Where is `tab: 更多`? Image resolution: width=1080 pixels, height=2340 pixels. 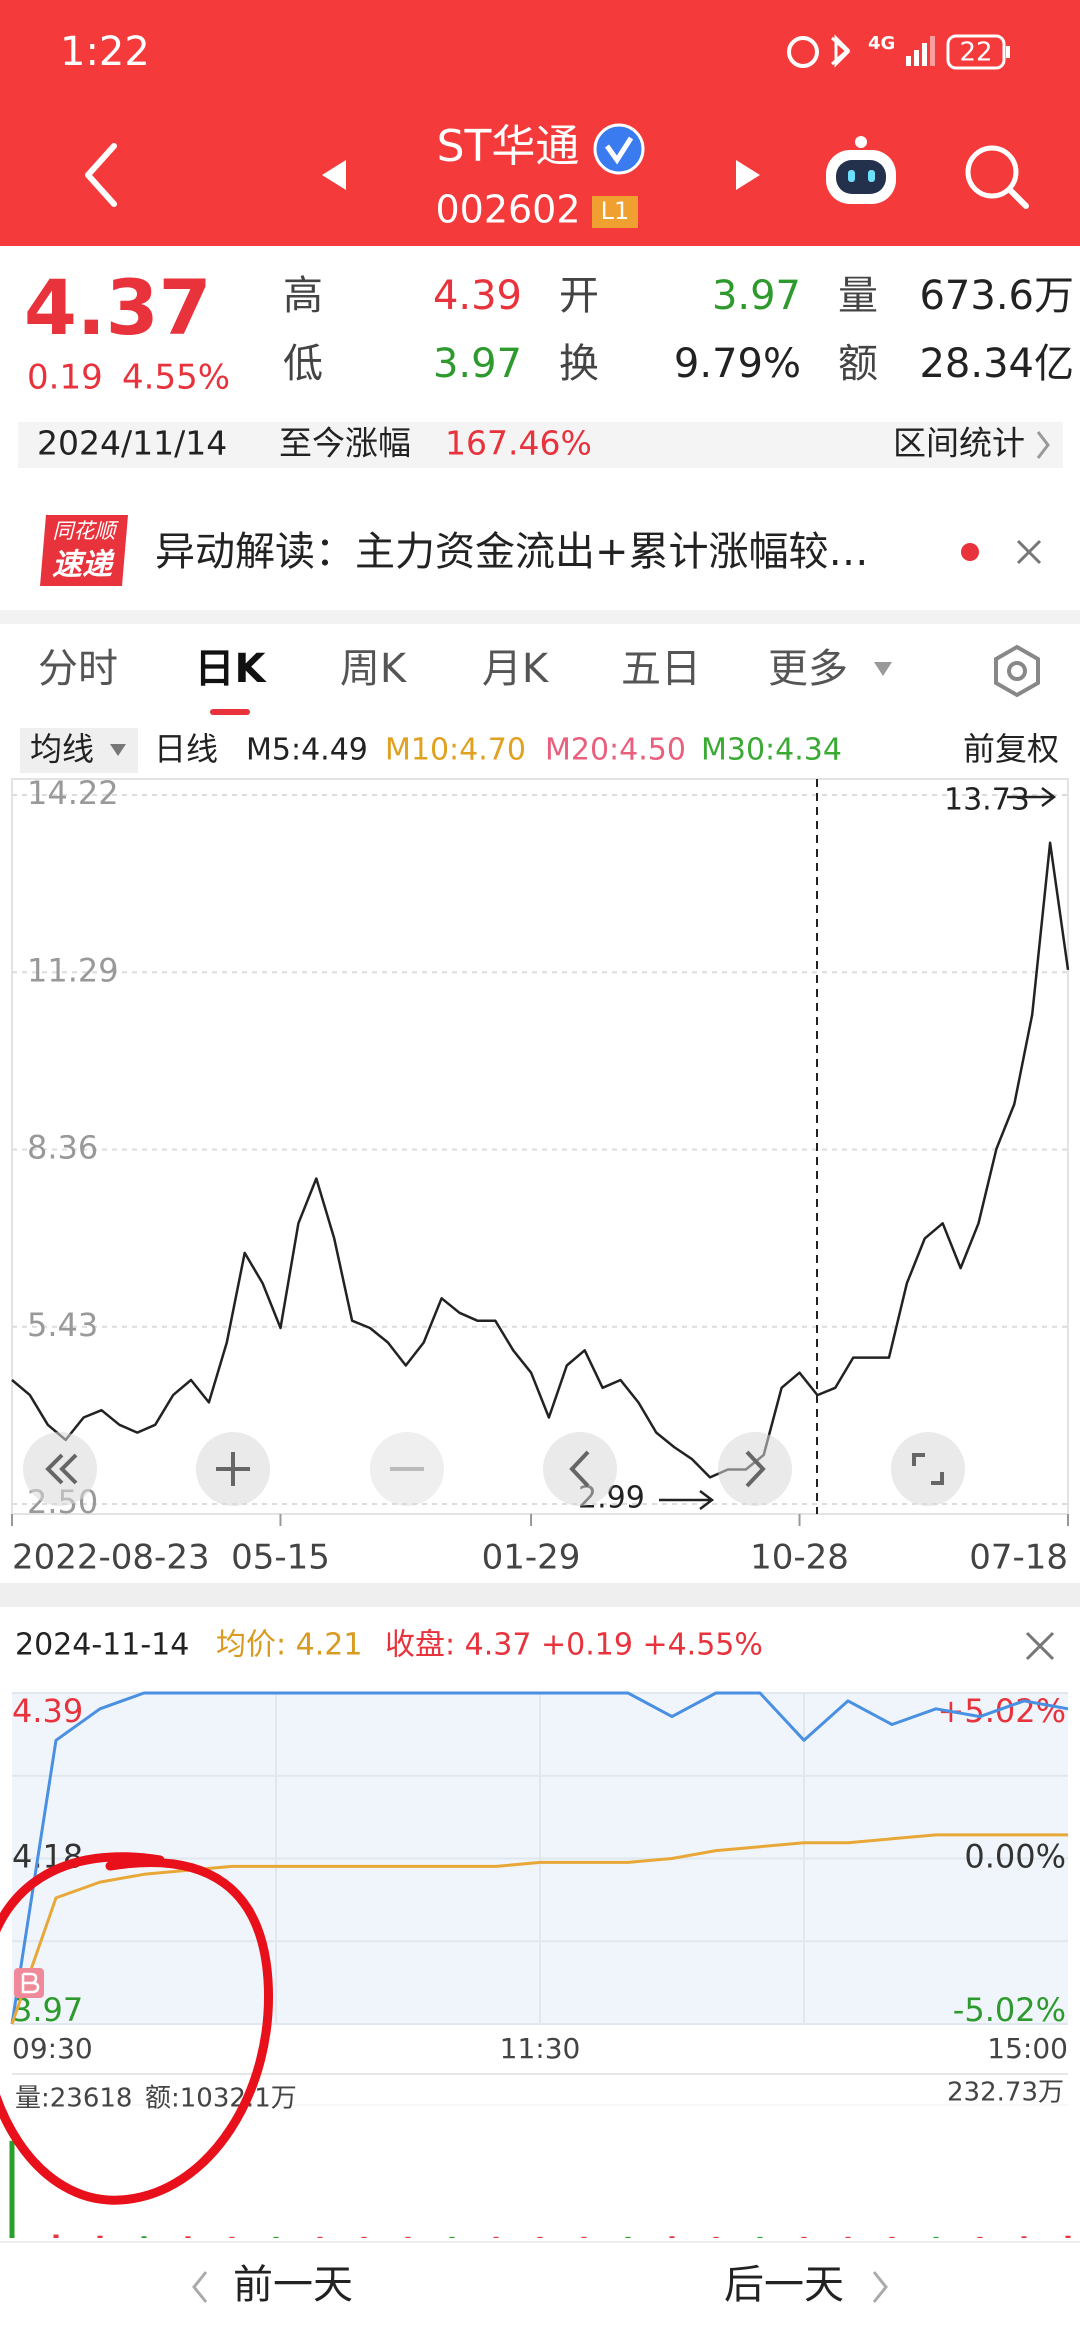 tab: 更多 is located at coordinates (808, 669).